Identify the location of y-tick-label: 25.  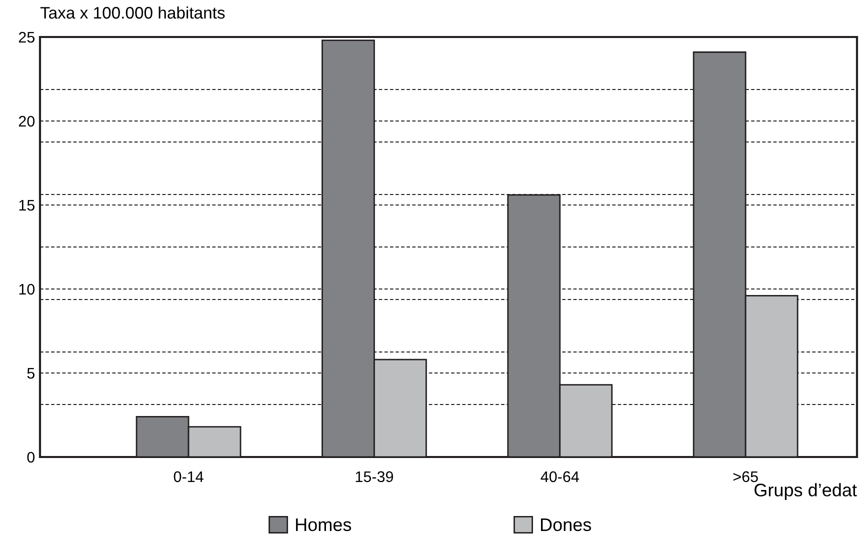
(26, 37).